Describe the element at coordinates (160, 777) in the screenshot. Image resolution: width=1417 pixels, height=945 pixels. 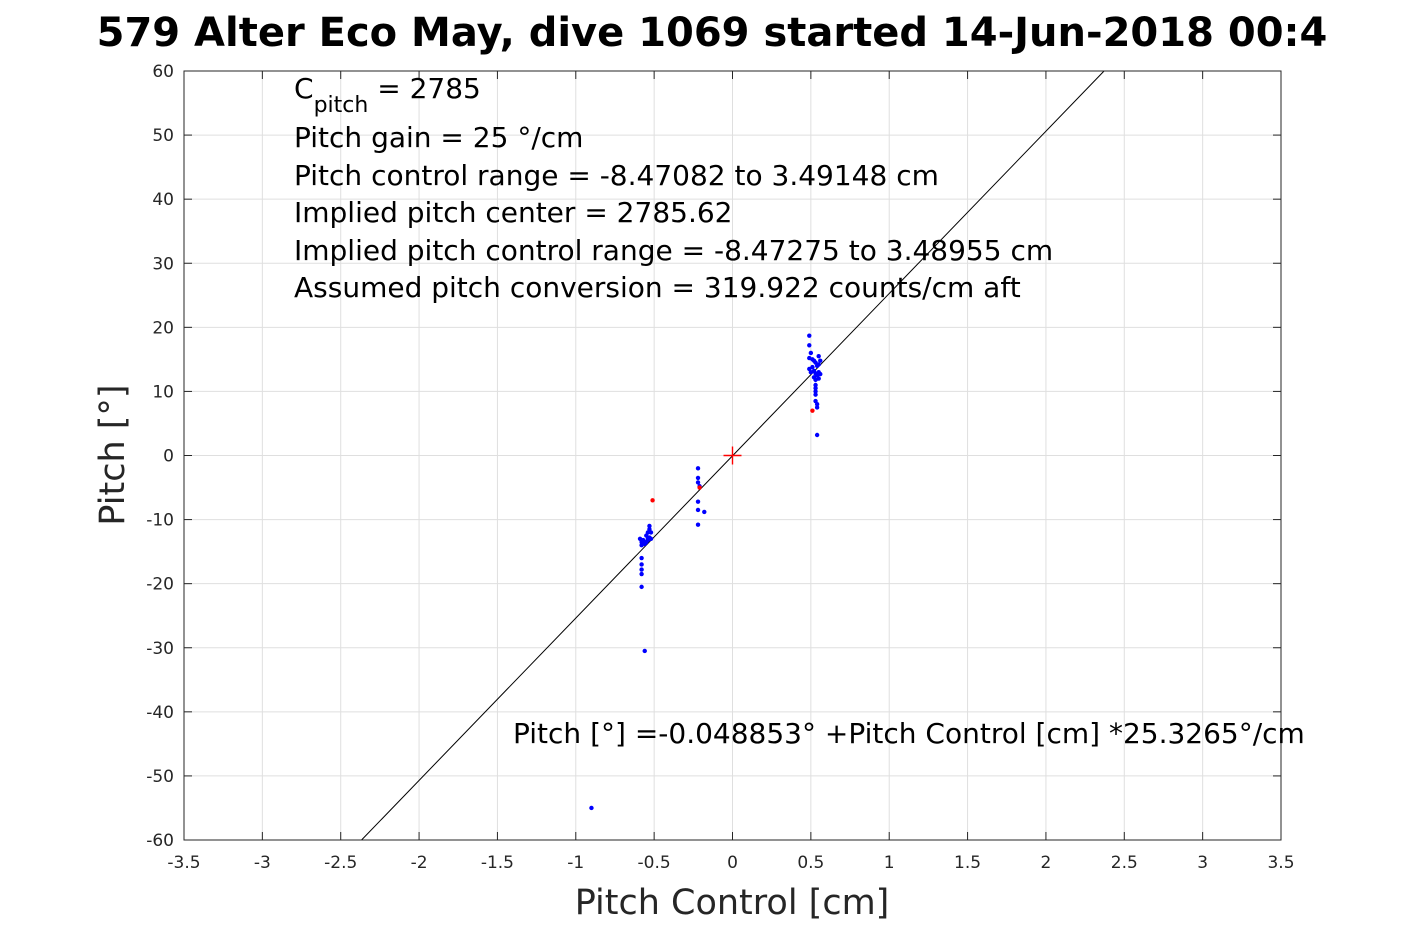
I see `y-tick-label: -50` at that location.